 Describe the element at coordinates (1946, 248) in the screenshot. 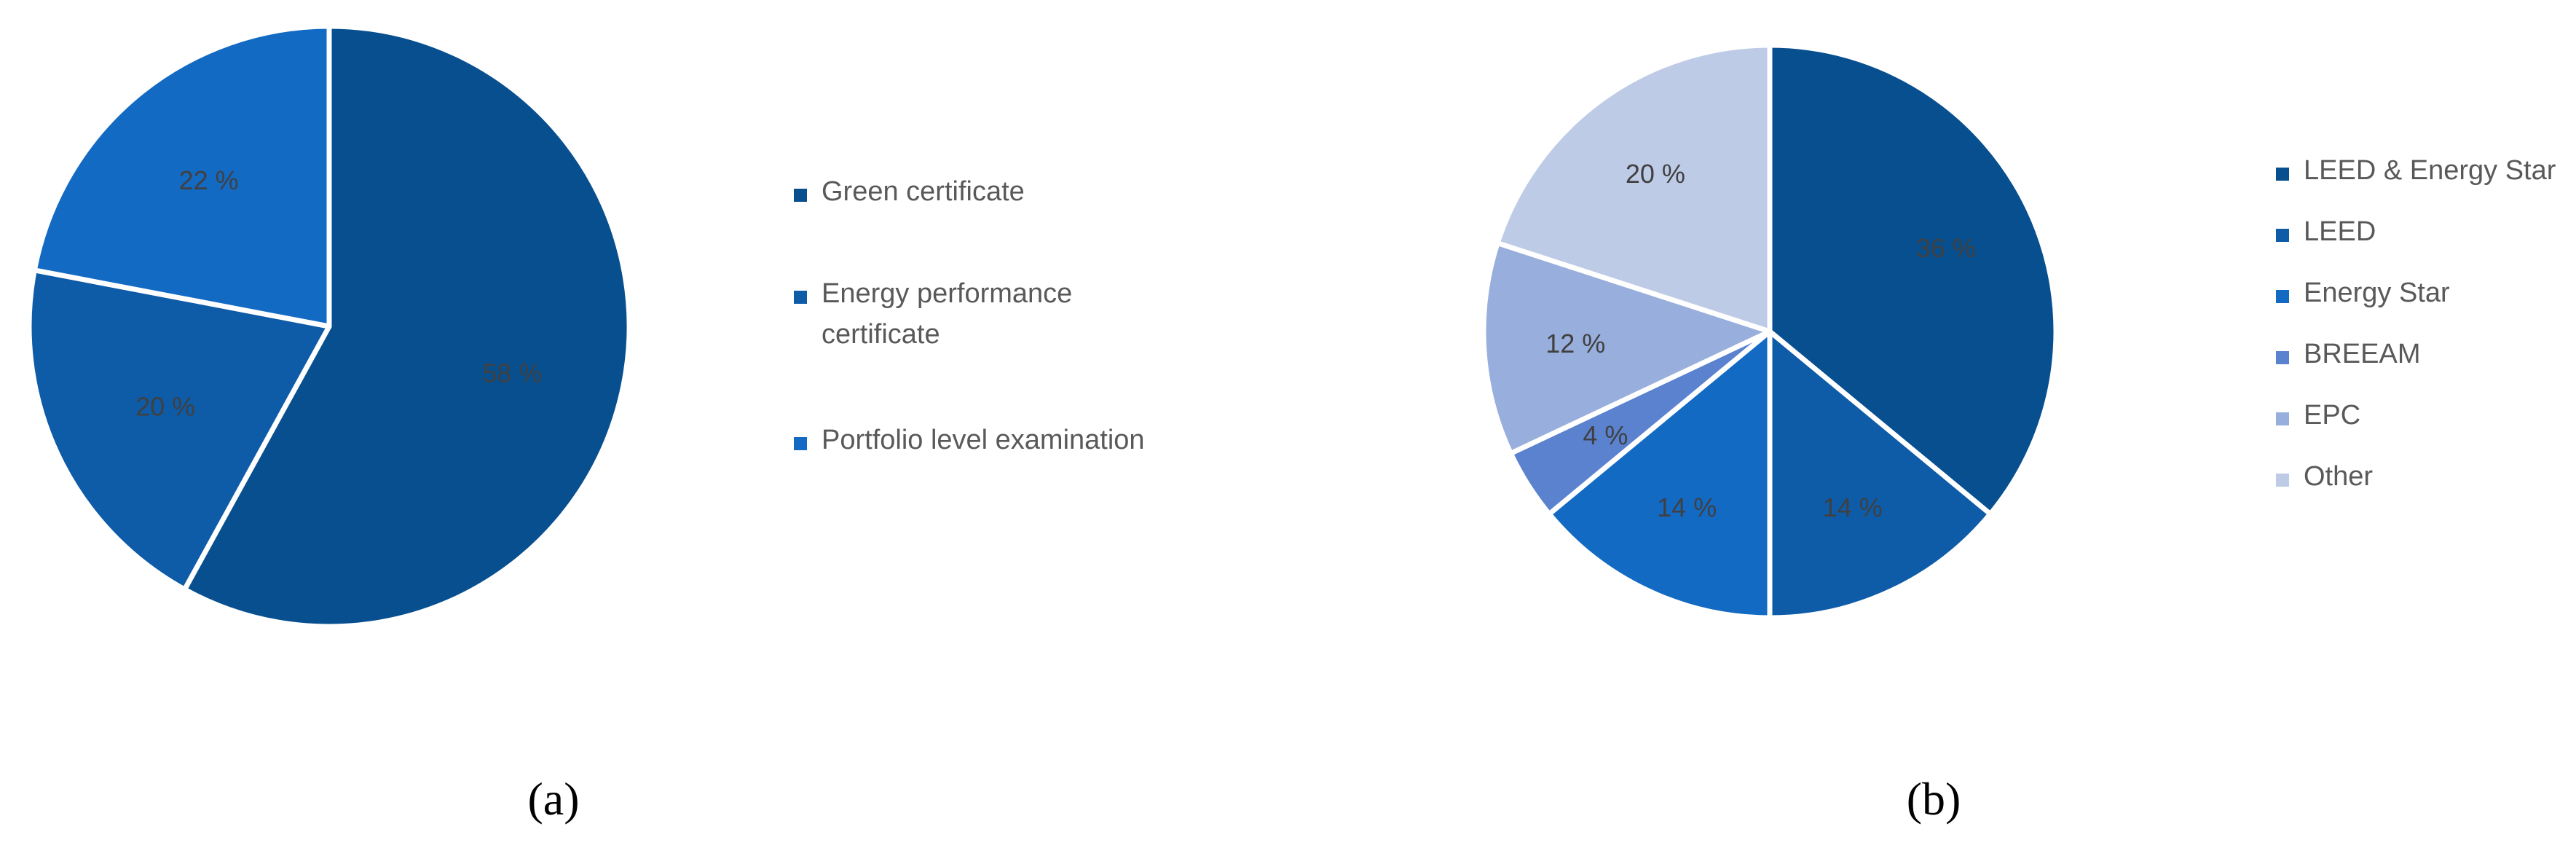

I see `pie-b-value-label-1: 36 %` at that location.